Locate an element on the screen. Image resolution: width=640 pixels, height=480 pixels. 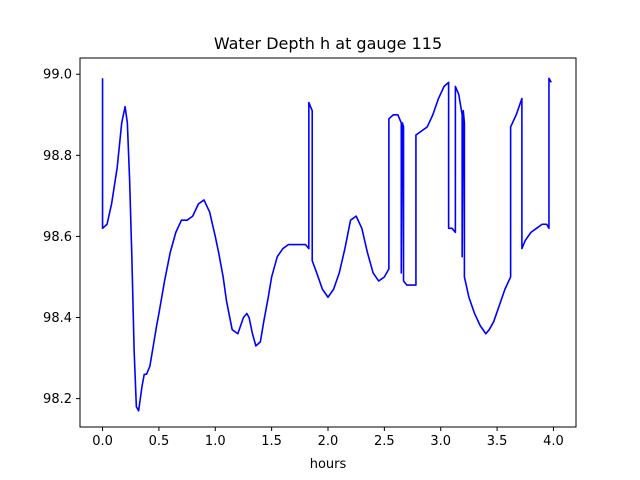
x-tick-label: 1.5 is located at coordinates (271, 441).